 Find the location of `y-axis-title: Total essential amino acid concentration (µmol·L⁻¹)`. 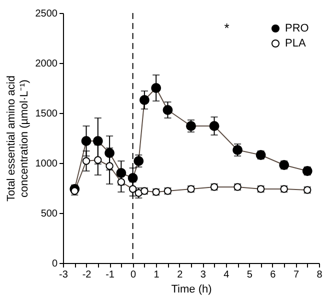

y-axis-title: Total essential amino acid concentration (µmol·L⁻¹) is located at coordinates (17, 139).